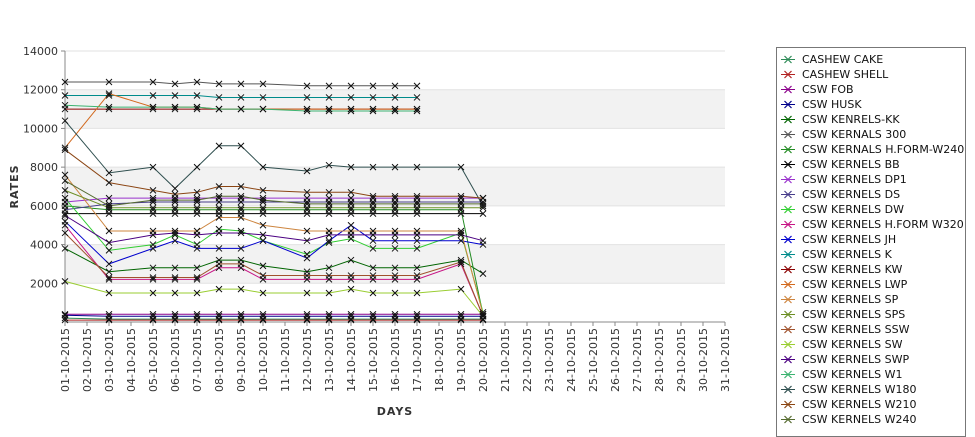  Describe the element at coordinates (329, 319) in the screenshot. I see `data-point-cashew-cake` at that location.